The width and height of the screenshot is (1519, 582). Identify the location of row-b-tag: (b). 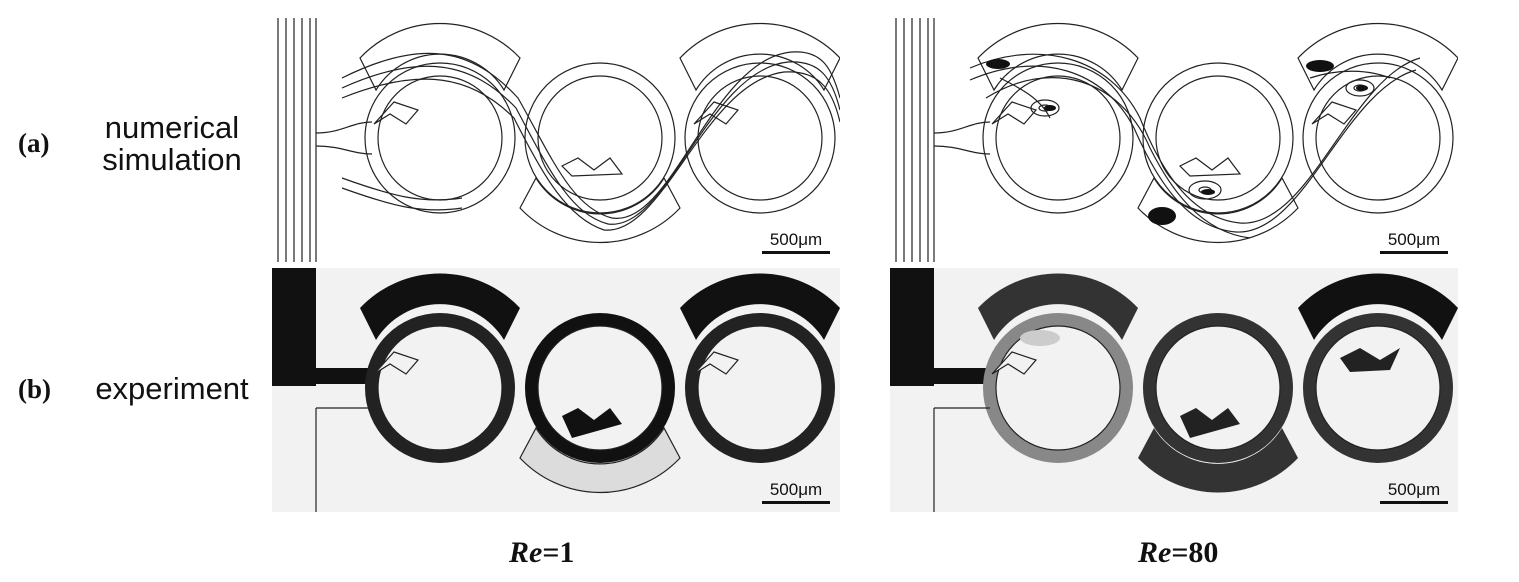
(34, 389).